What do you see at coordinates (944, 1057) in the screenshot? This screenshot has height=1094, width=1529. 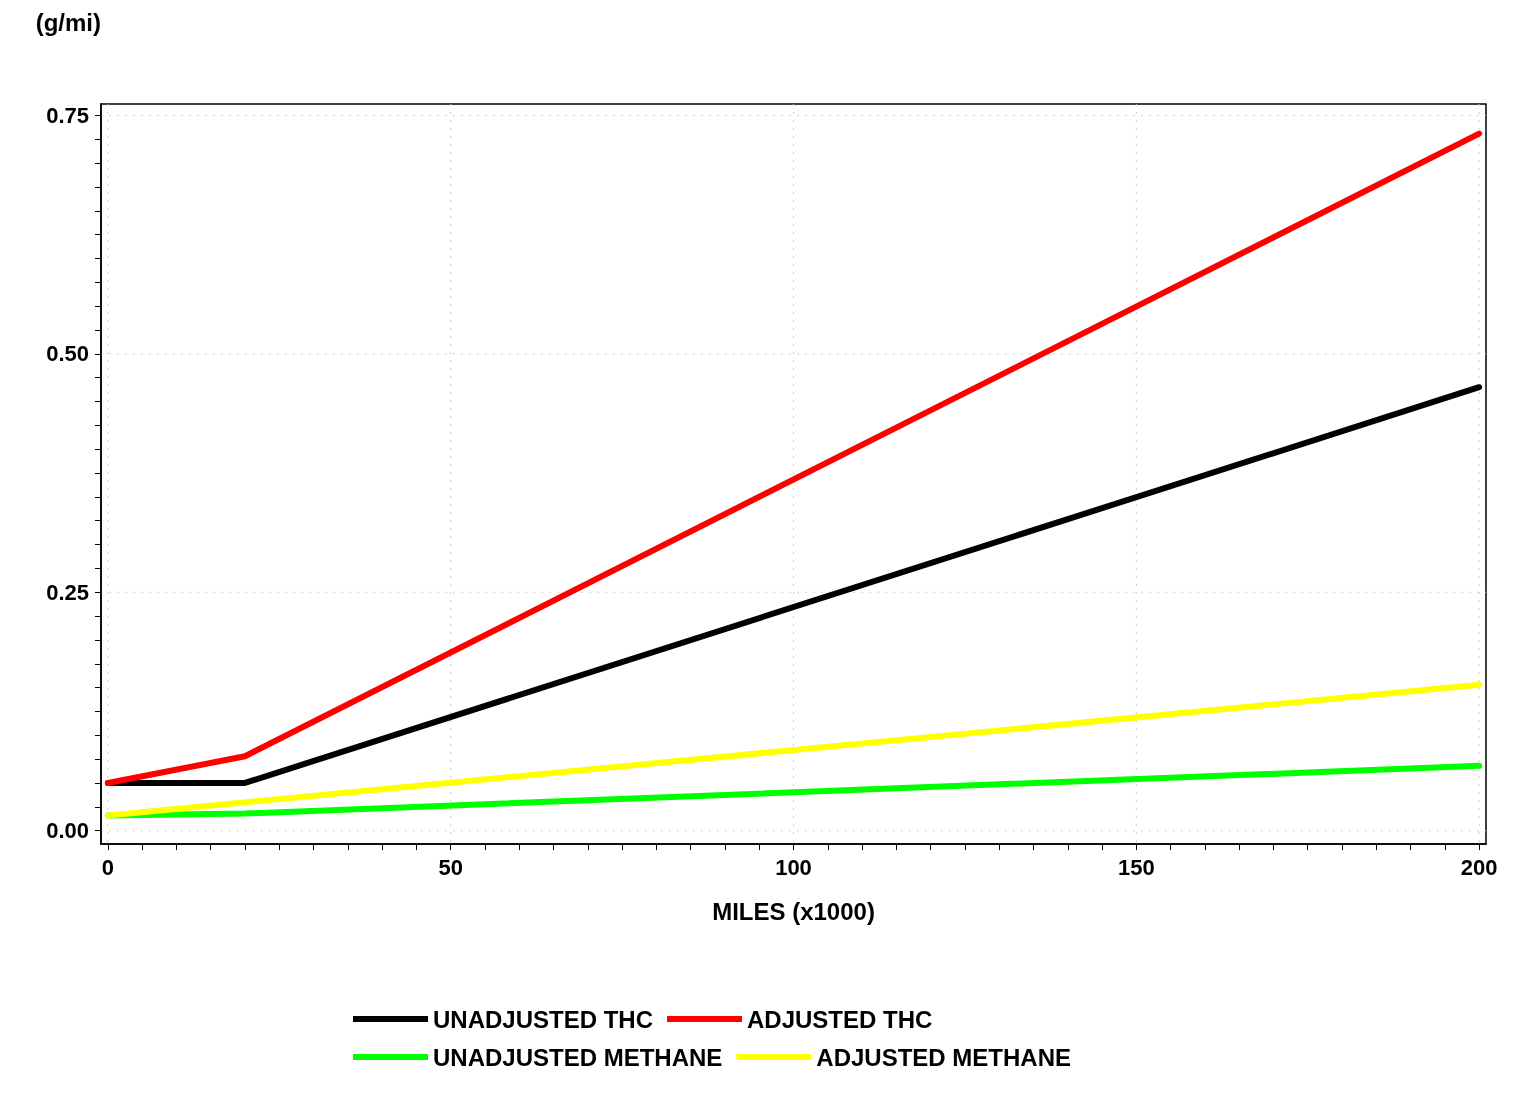 I see `legend-label: ADJUSTED METHANE` at bounding box center [944, 1057].